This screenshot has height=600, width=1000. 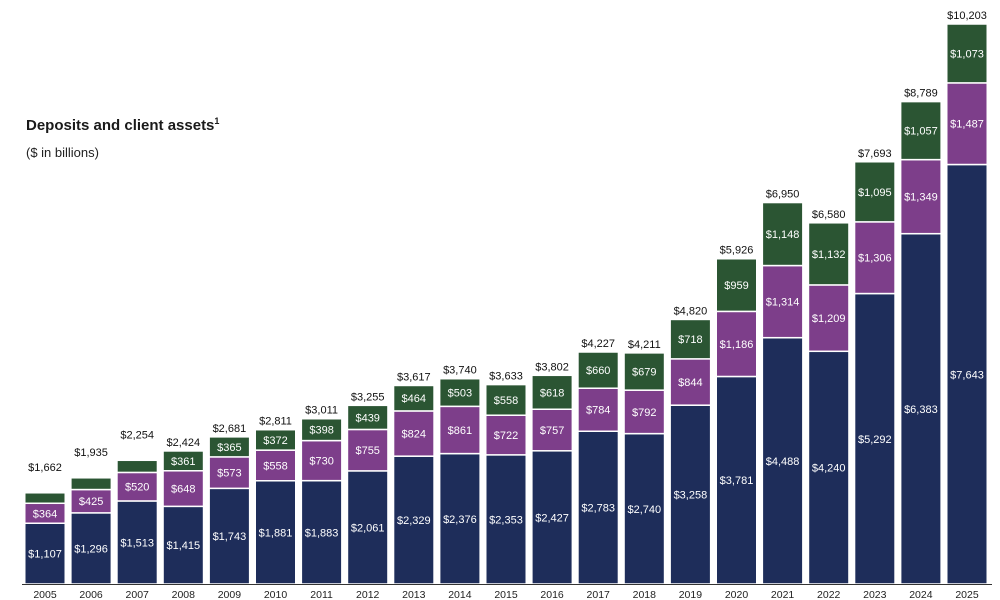 I want to click on bar-segment-2012-s3, so click(x=367, y=417).